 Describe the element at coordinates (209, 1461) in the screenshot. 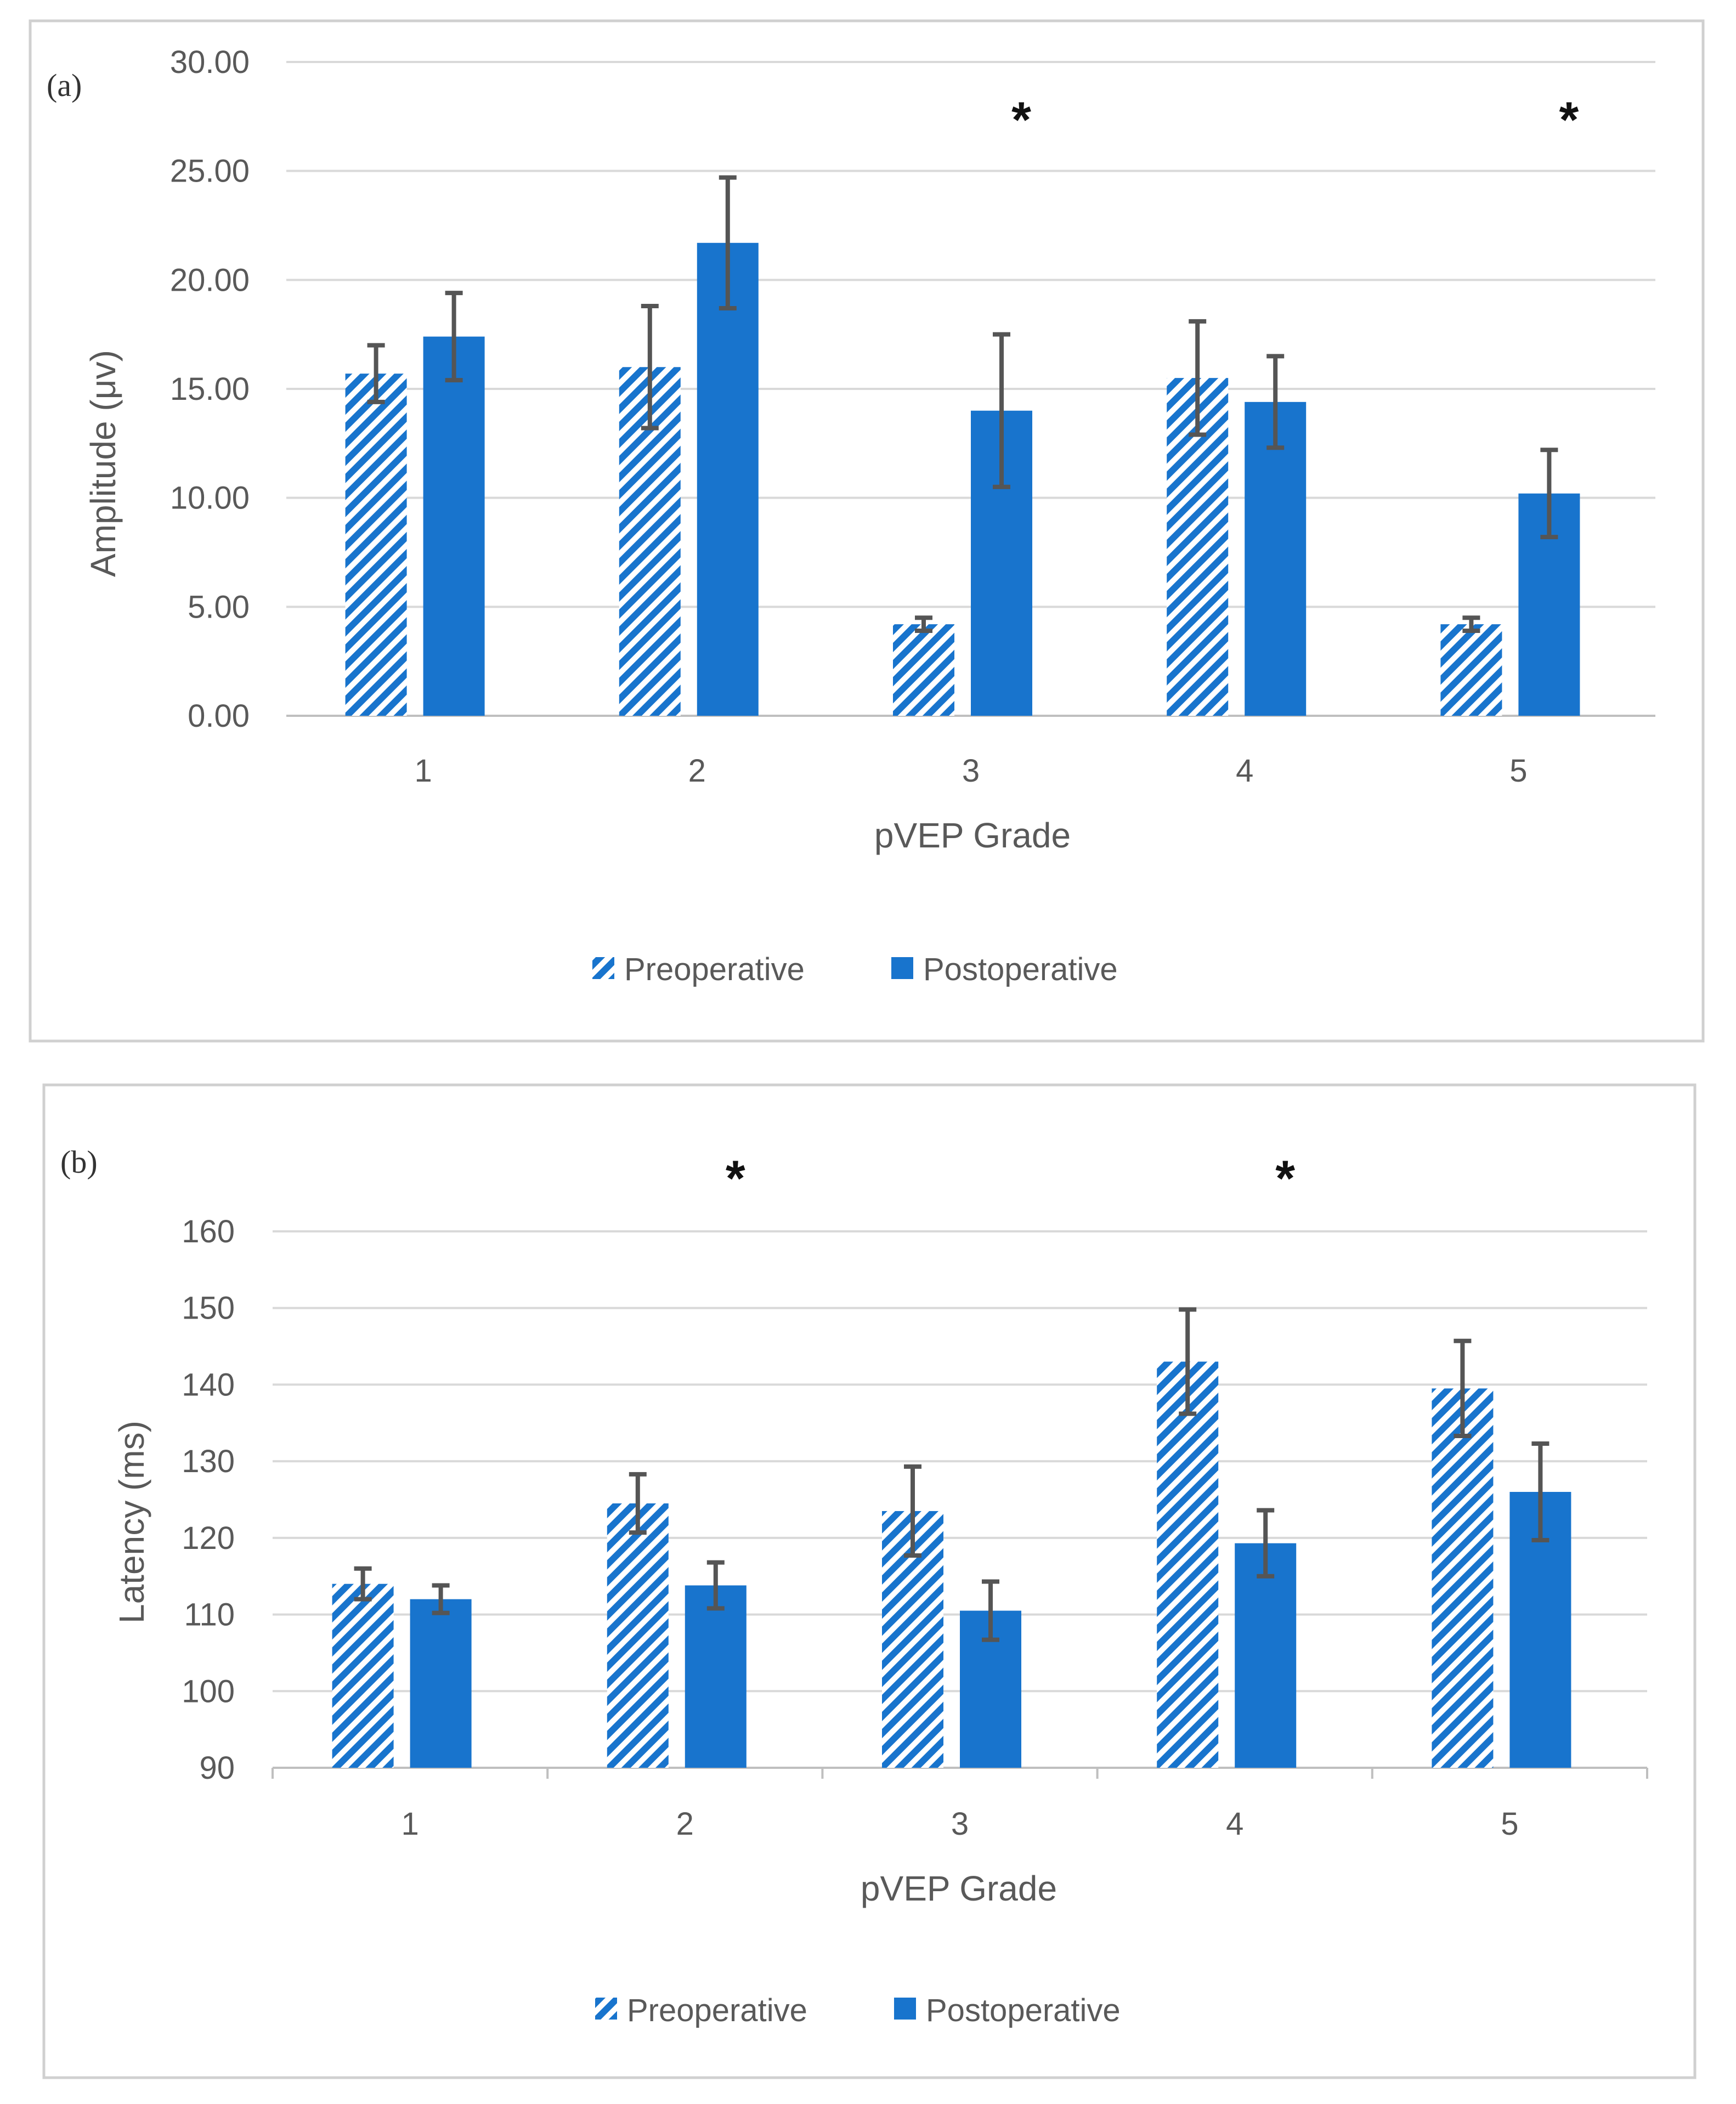

I see `y-tick-label: 130` at that location.